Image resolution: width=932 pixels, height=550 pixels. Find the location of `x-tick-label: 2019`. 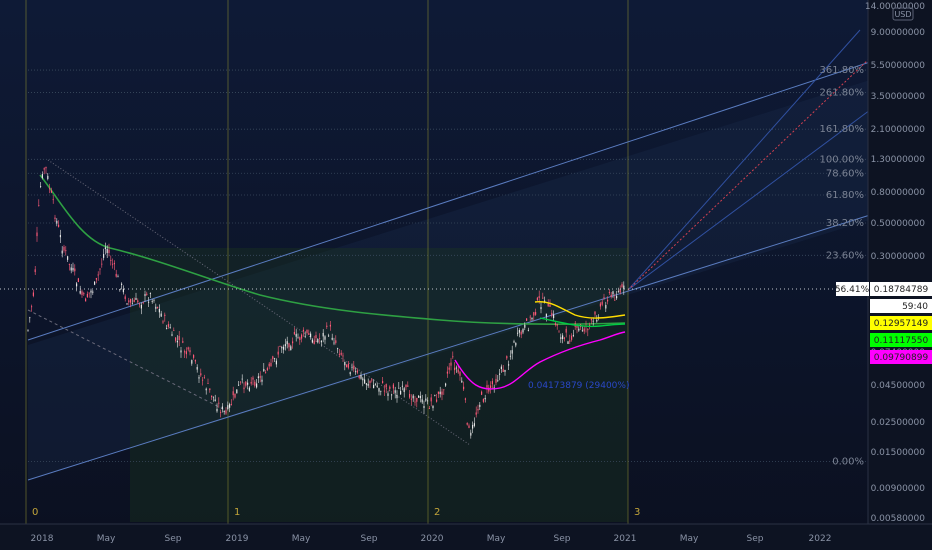

x-tick-label: 2019 is located at coordinates (237, 539).